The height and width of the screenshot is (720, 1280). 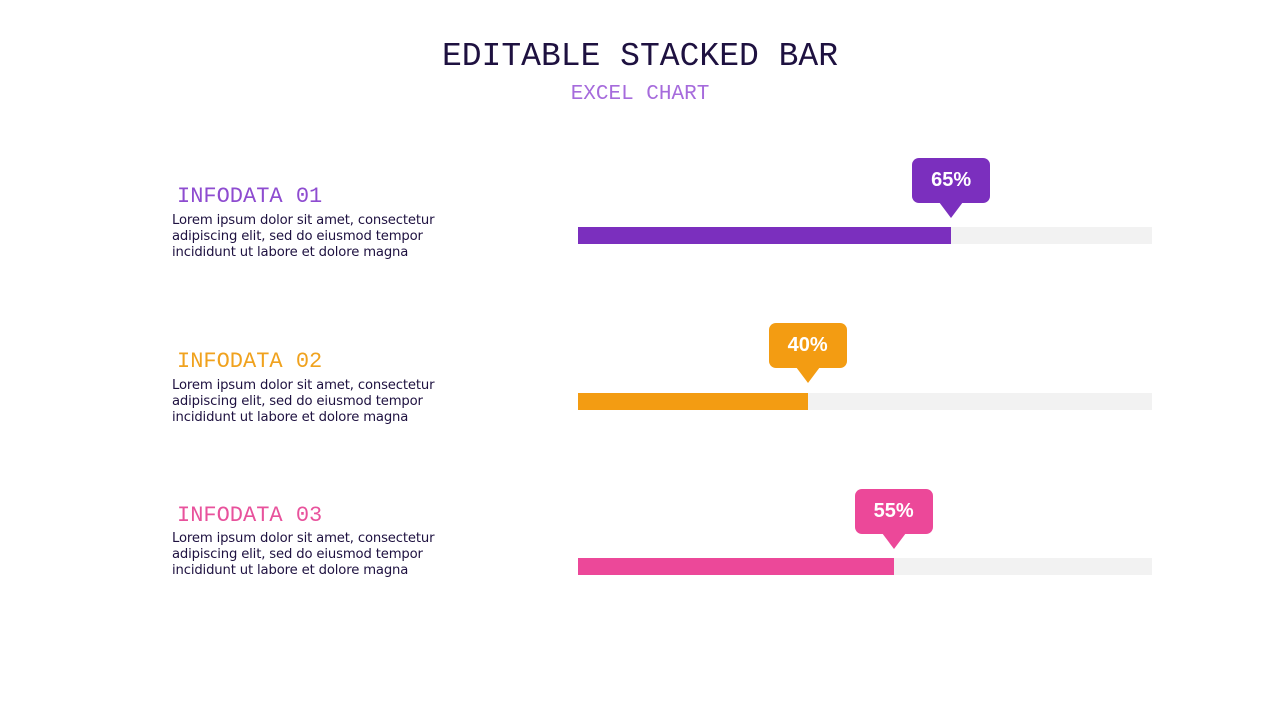 What do you see at coordinates (951, 180) in the screenshot?
I see `value-label: 65%` at bounding box center [951, 180].